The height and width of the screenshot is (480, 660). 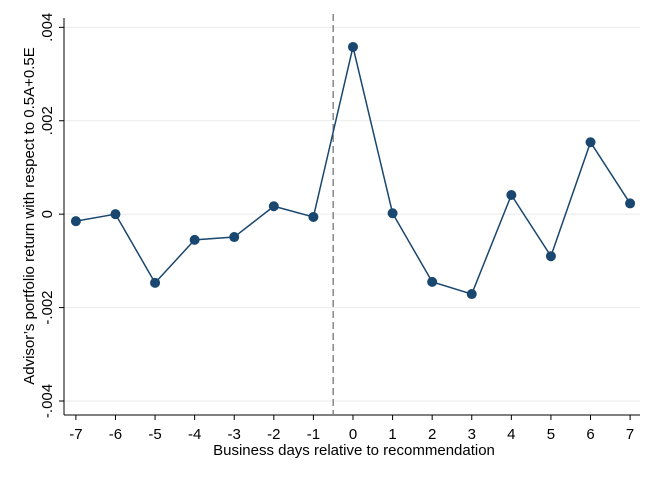 I want to click on y-tick-label: -.004, so click(x=47, y=401).